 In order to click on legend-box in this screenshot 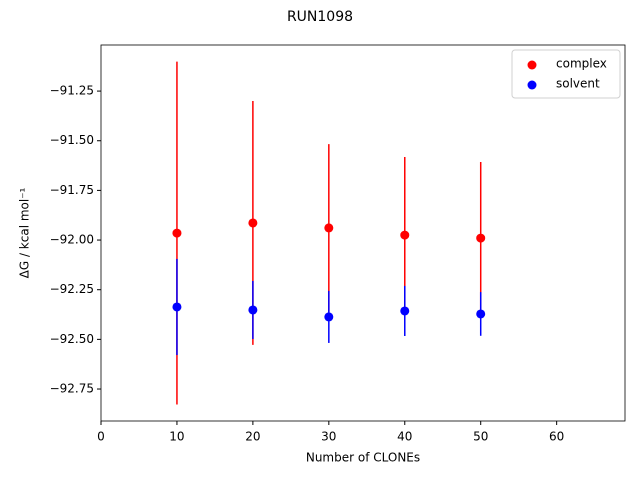, I will do `click(566, 74)`.